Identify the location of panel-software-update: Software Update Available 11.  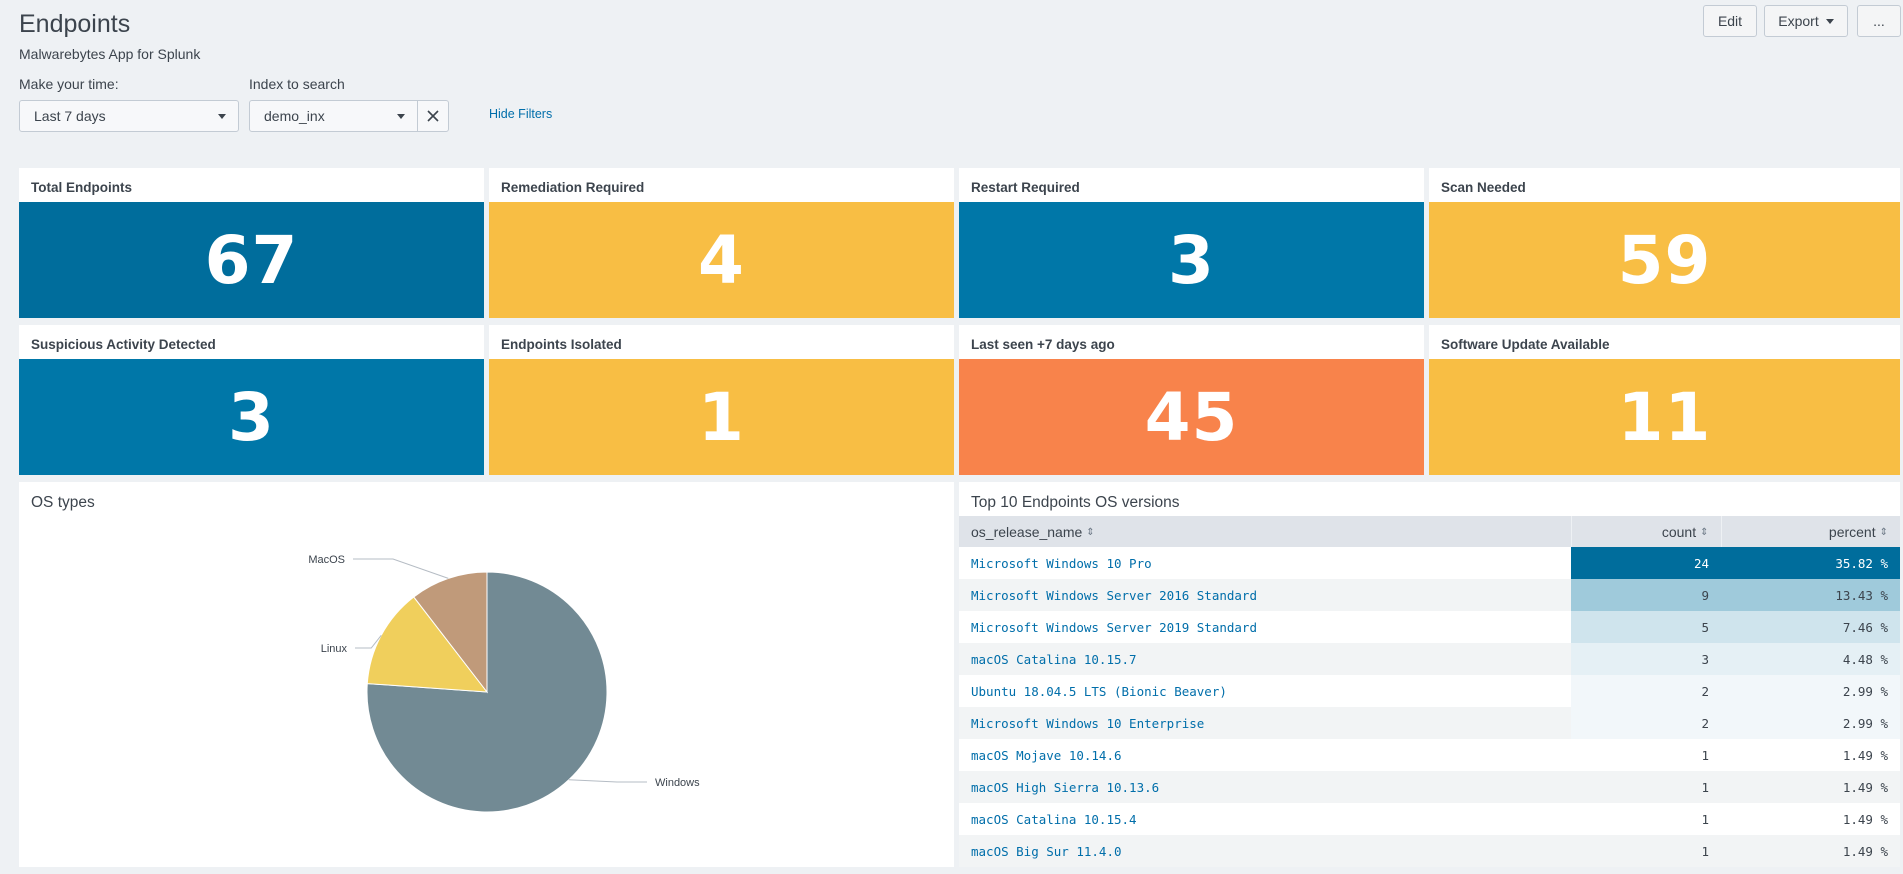
(1664, 400).